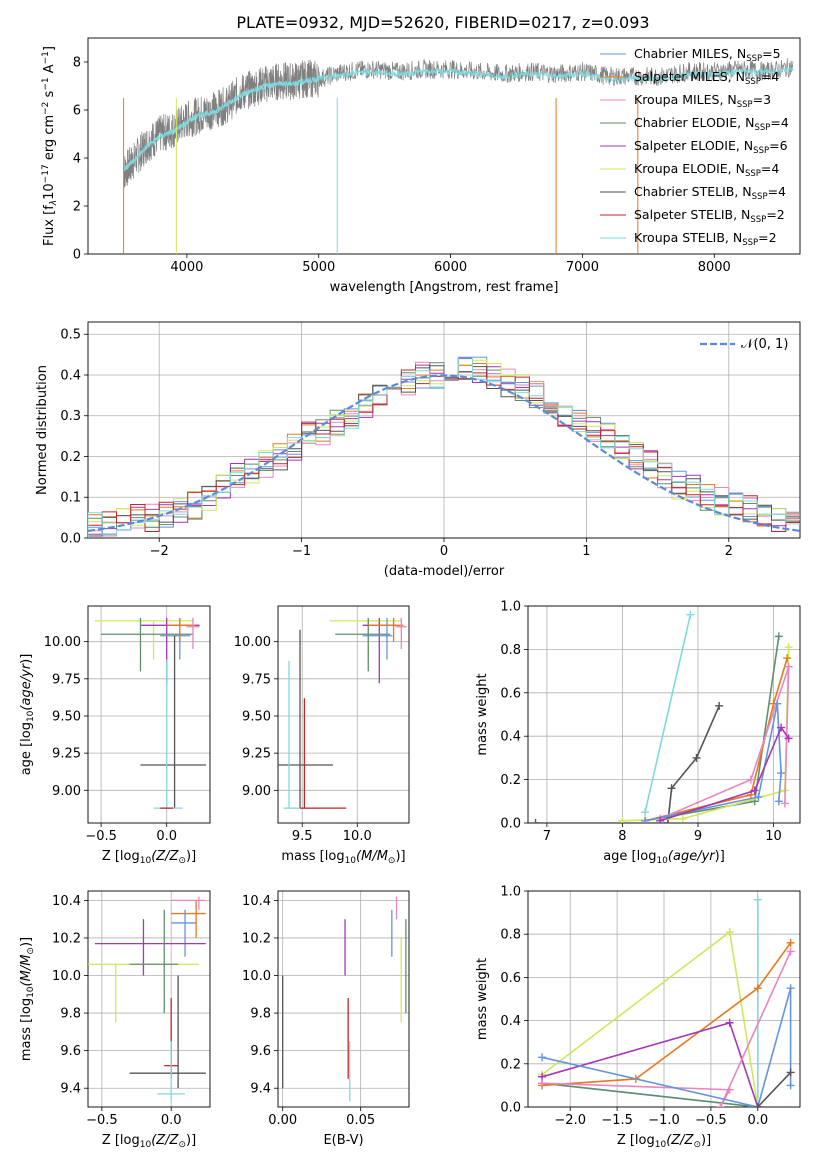 The width and height of the screenshot is (819, 1170). I want to click on plot-area, so click(342, 713).